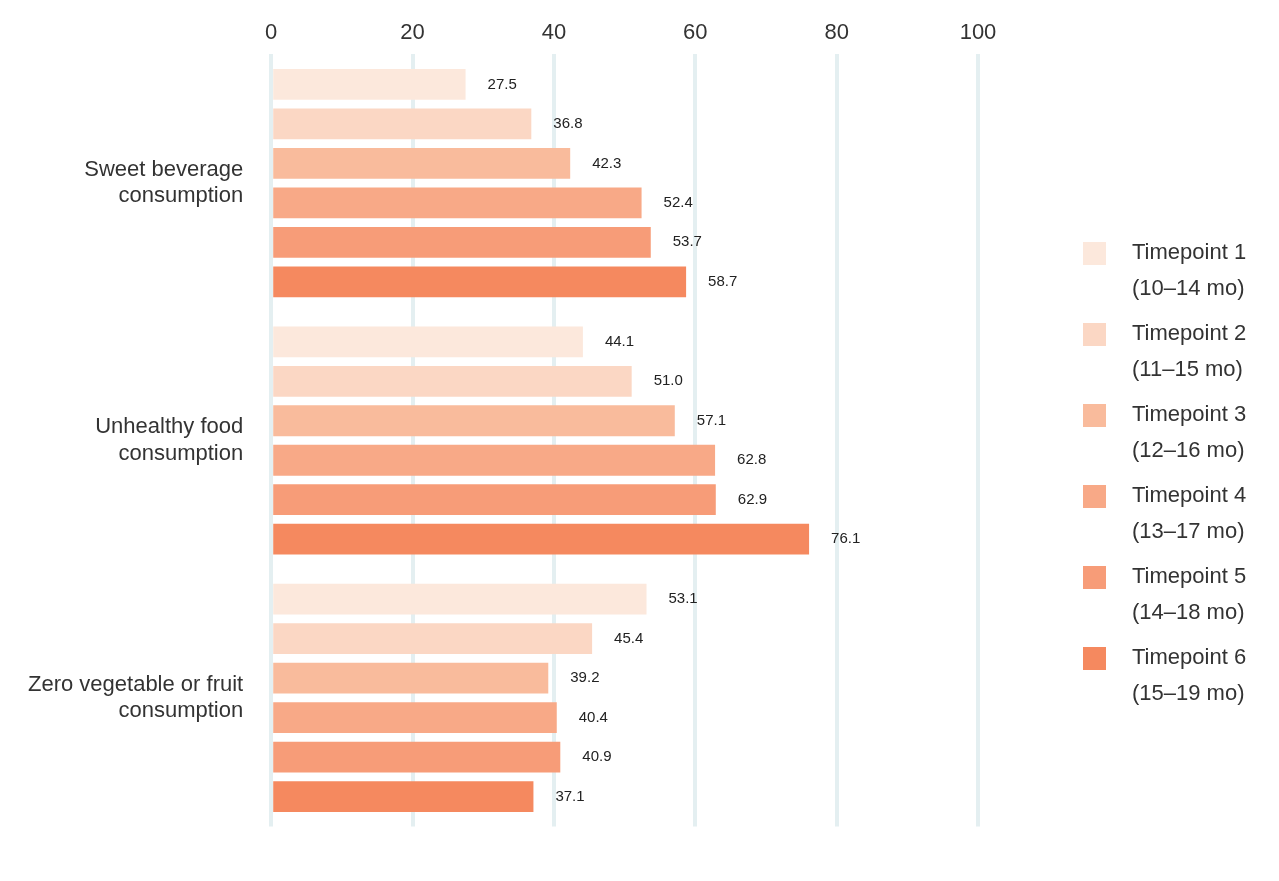 This screenshot has height=881, width=1279. I want to click on text: 27.5, so click(502, 83).